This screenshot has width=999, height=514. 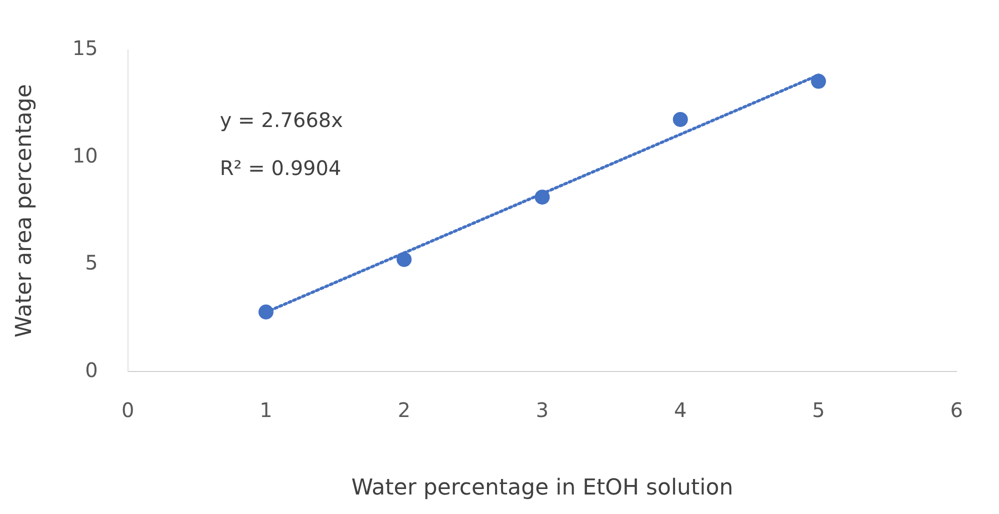 What do you see at coordinates (404, 410) in the screenshot?
I see `x-tick-label: 2` at bounding box center [404, 410].